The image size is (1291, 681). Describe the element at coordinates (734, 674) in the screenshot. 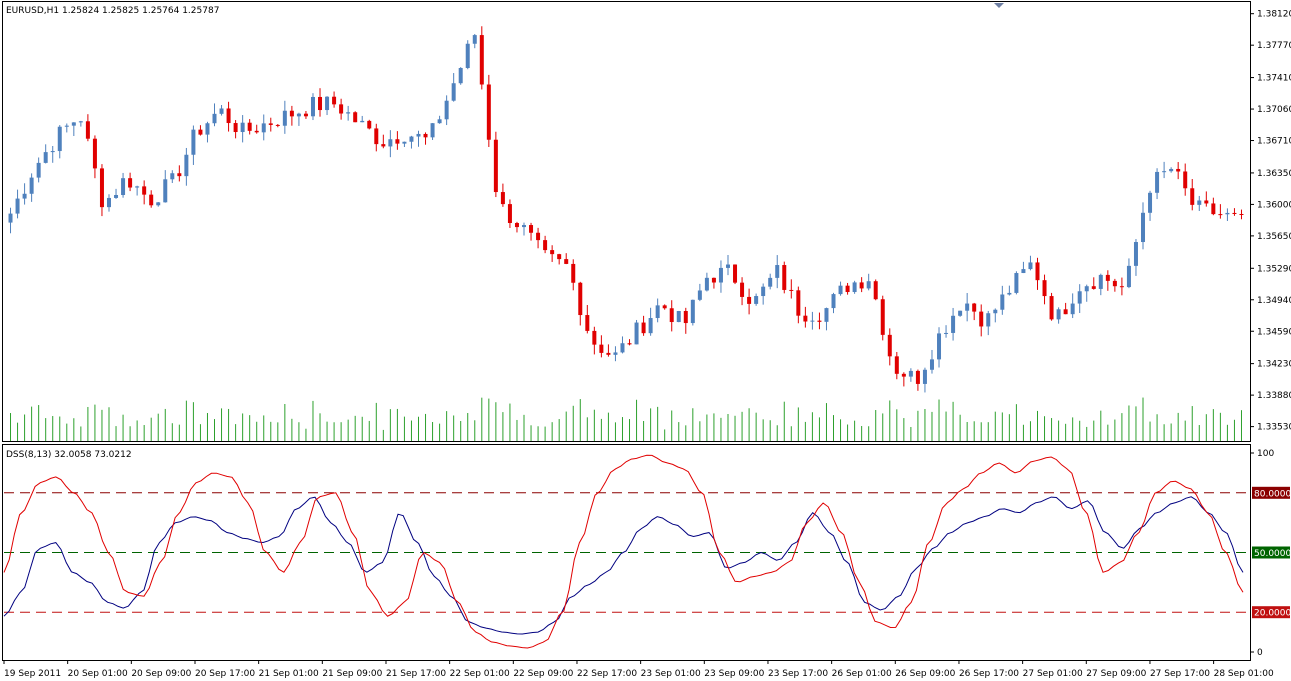

I see `time-tick-label: 23 Sep 09:00` at that location.